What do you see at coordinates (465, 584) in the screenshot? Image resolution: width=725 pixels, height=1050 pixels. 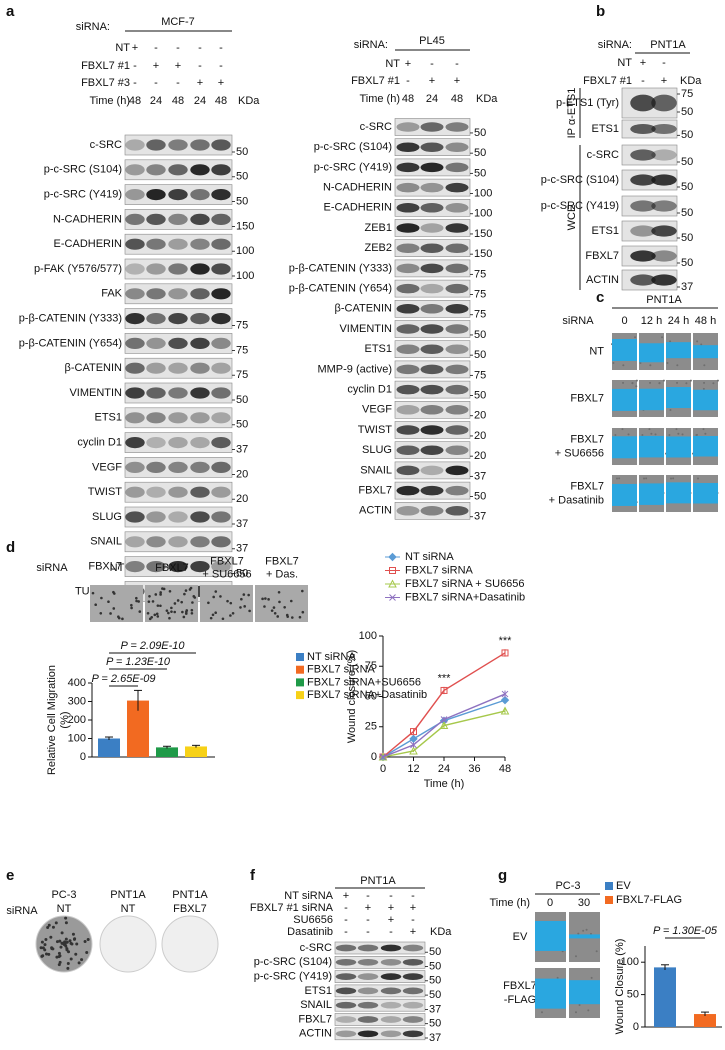 I see `legend-label: FBXL7 siRNA + SU6656` at bounding box center [465, 584].